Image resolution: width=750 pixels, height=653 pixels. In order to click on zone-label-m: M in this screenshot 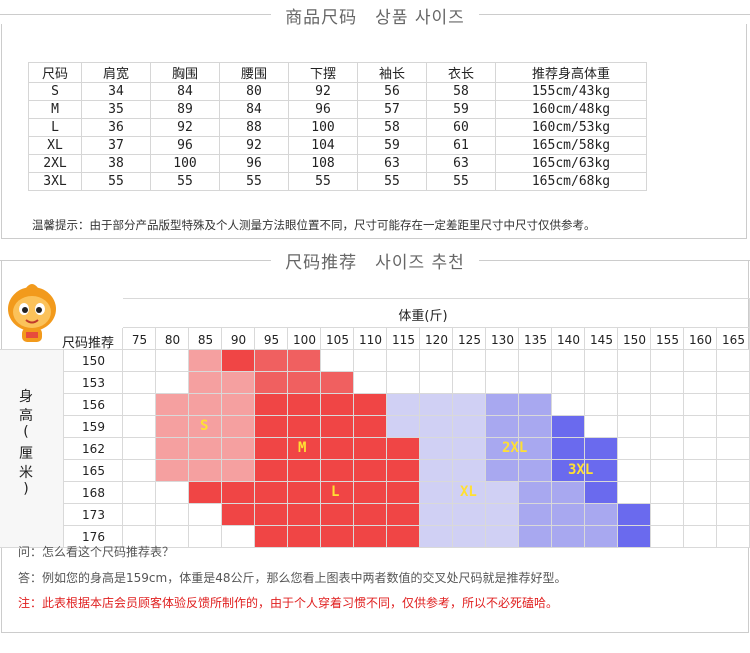, I will do `click(302, 448)`.